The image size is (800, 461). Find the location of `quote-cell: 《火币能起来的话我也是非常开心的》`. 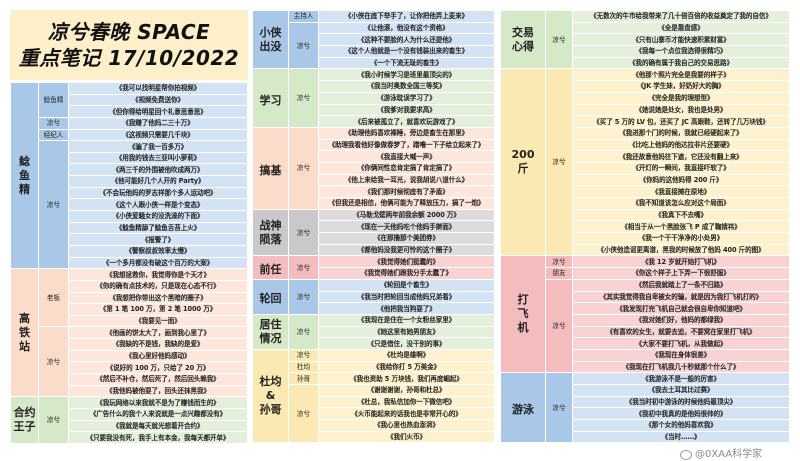

quote-cell: 《火币能起来的话我也是非常开心的》 is located at coordinates (406, 414).